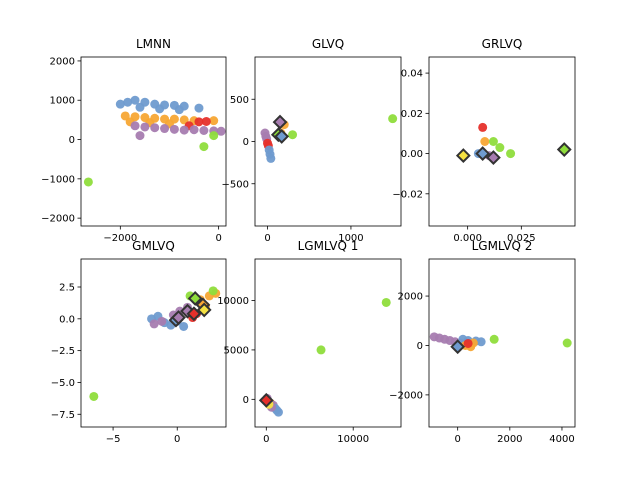 This screenshot has width=640, height=480. Describe the element at coordinates (561, 439) in the screenshot. I see `x-tick-label: 4000` at that location.